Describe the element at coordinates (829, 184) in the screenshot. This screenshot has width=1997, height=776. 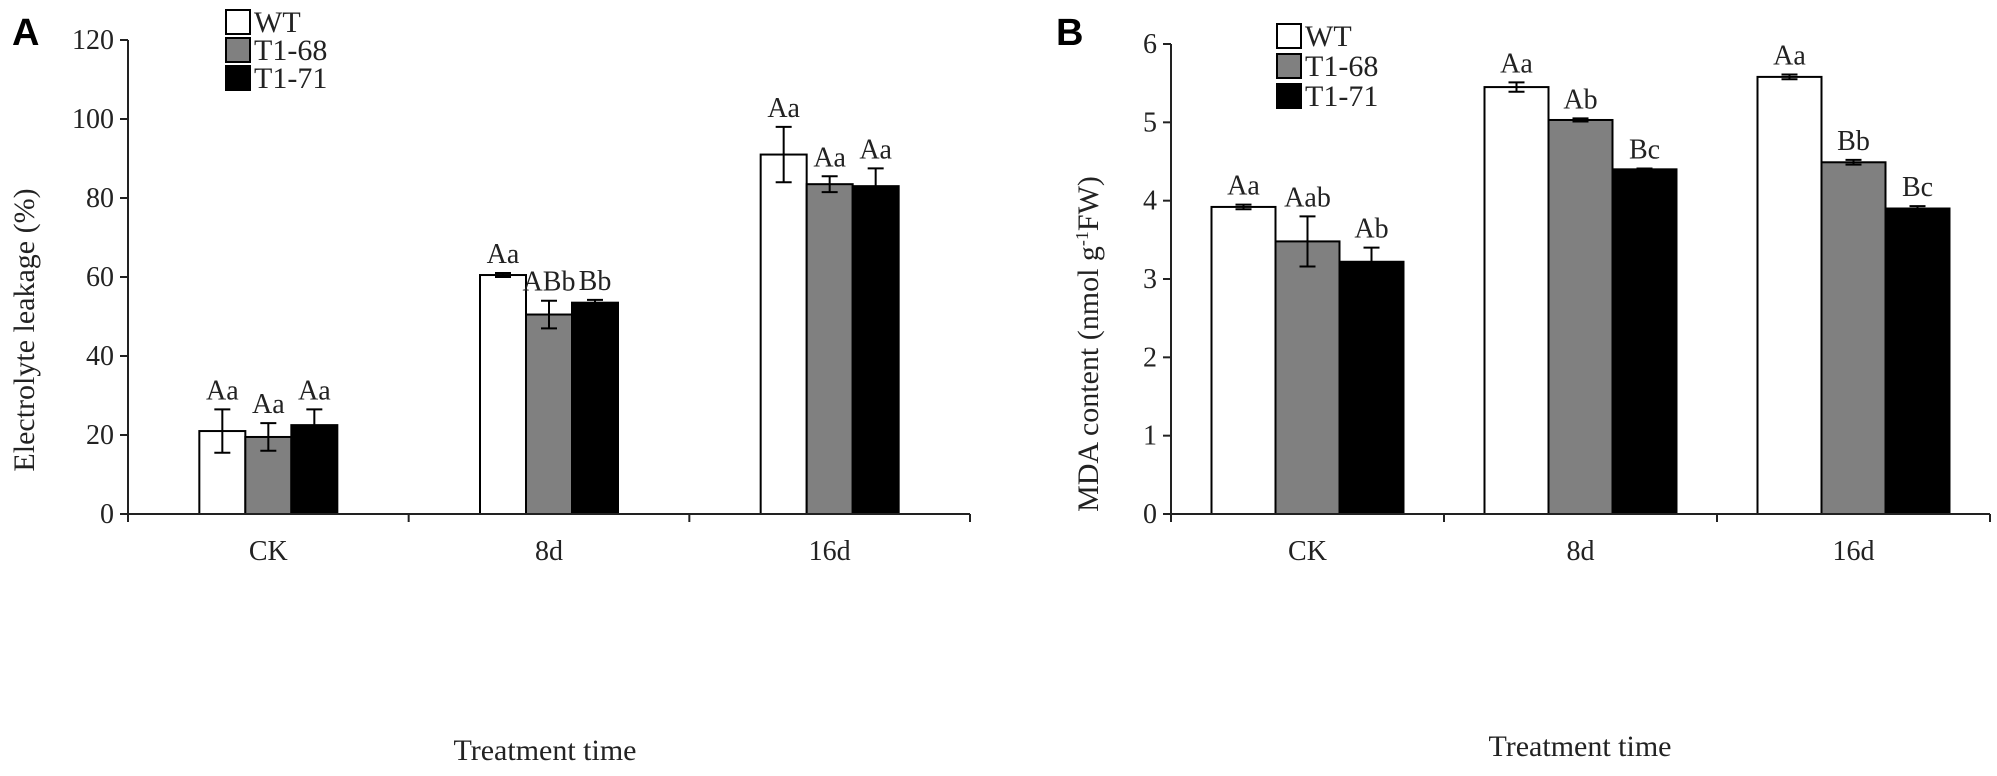
I see `error-bar-a-T1-68-16d` at that location.